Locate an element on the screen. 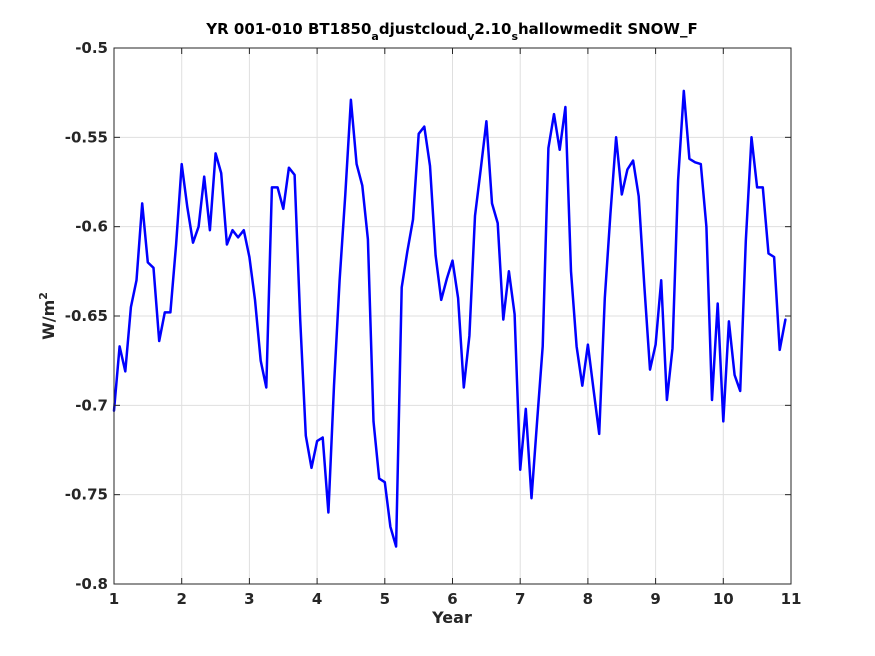 The height and width of the screenshot is (656, 875). x-tick-label: 11 is located at coordinates (791, 599).